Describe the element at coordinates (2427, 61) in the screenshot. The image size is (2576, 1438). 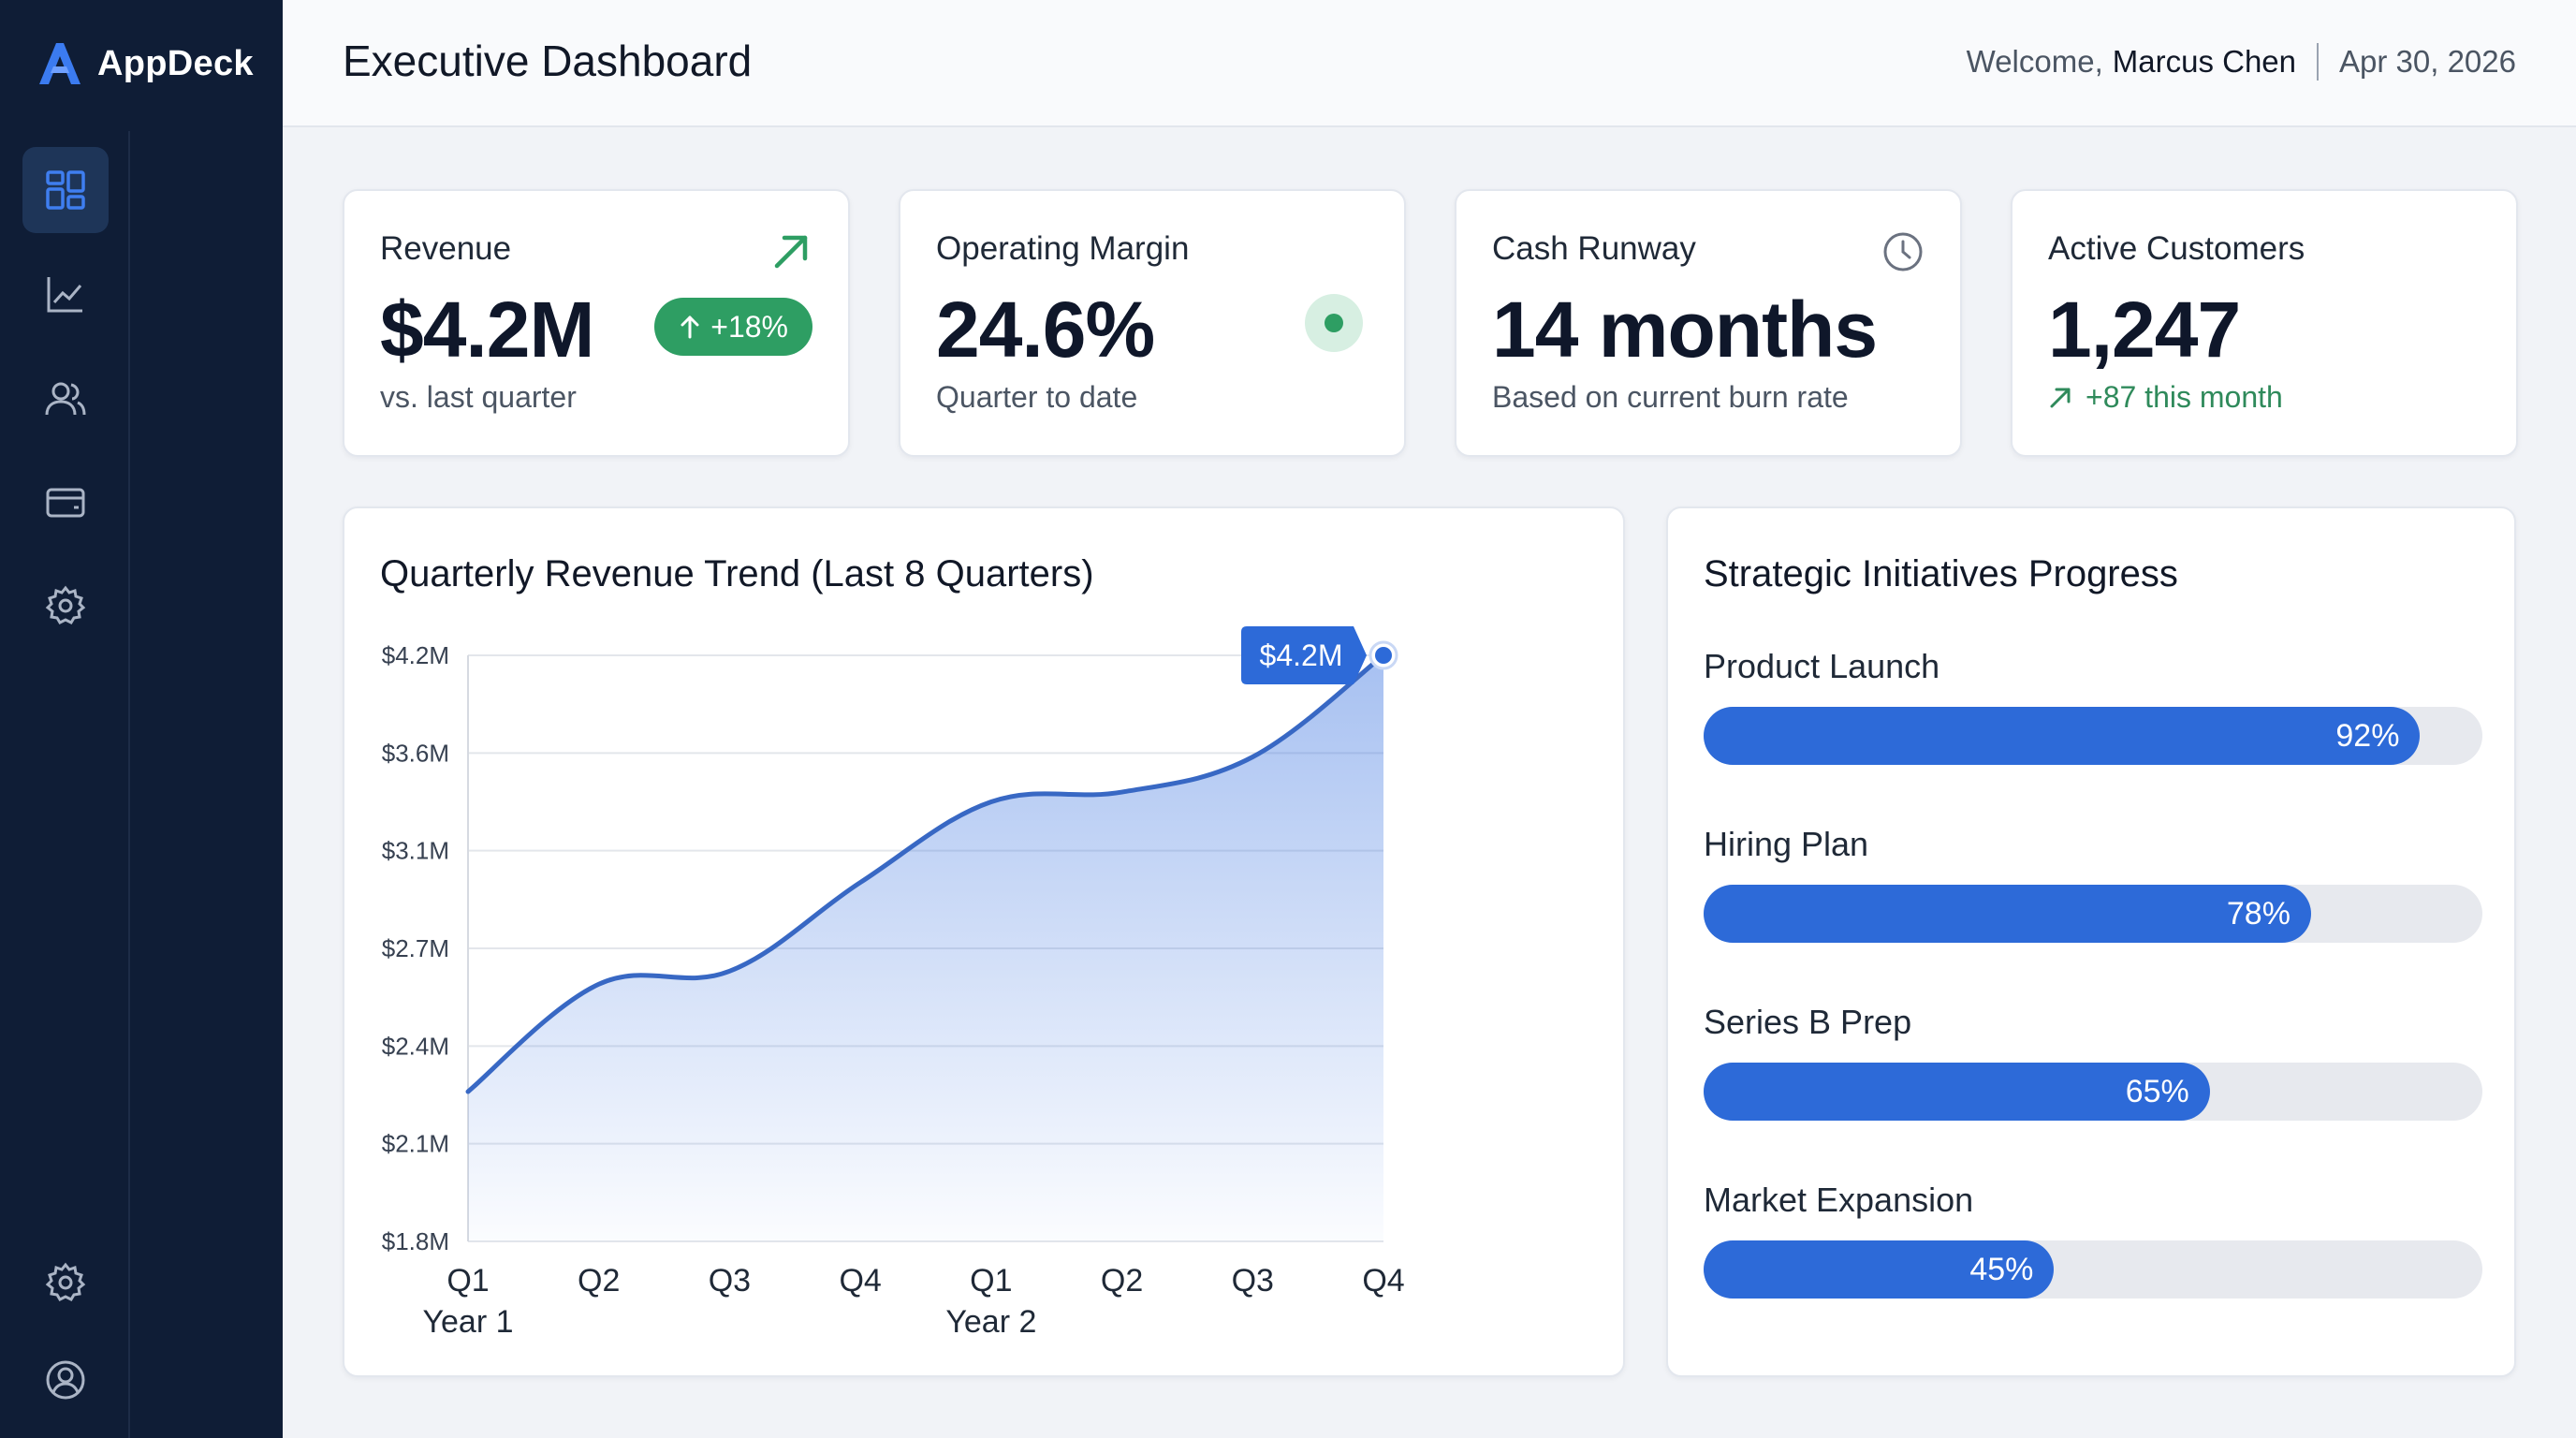
I see `current-date: Apr 30, 2026` at that location.